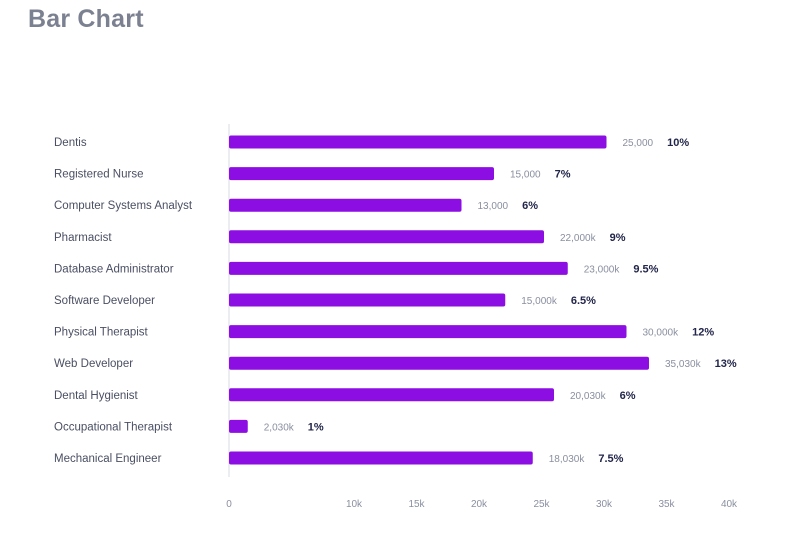 The height and width of the screenshot is (542, 808). Describe the element at coordinates (638, 143) in the screenshot. I see `value-label: 25,000` at that location.